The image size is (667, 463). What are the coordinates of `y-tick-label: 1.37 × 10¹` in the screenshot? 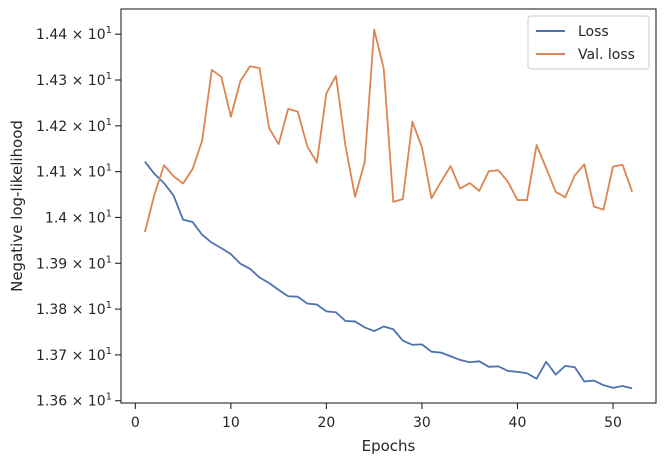 It's located at (74, 355).